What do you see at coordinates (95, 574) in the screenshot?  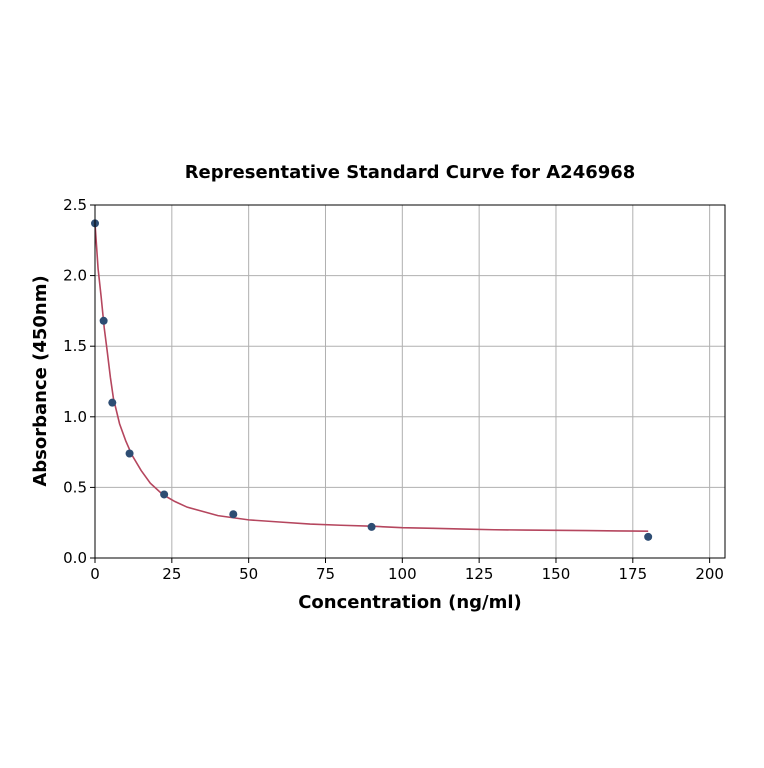 I see `x-tick-label: 0` at bounding box center [95, 574].